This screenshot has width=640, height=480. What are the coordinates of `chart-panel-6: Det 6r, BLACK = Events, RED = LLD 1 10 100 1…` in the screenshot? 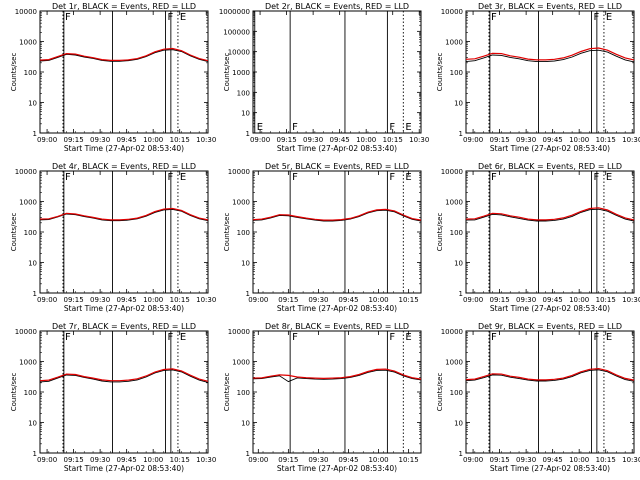 It's located at (538, 237).